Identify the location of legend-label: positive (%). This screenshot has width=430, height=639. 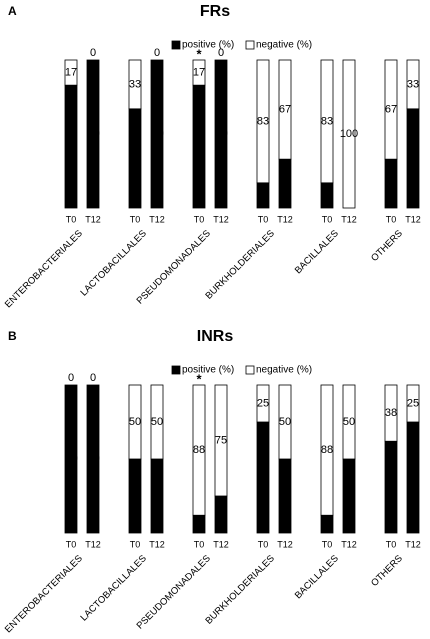
(208, 45).